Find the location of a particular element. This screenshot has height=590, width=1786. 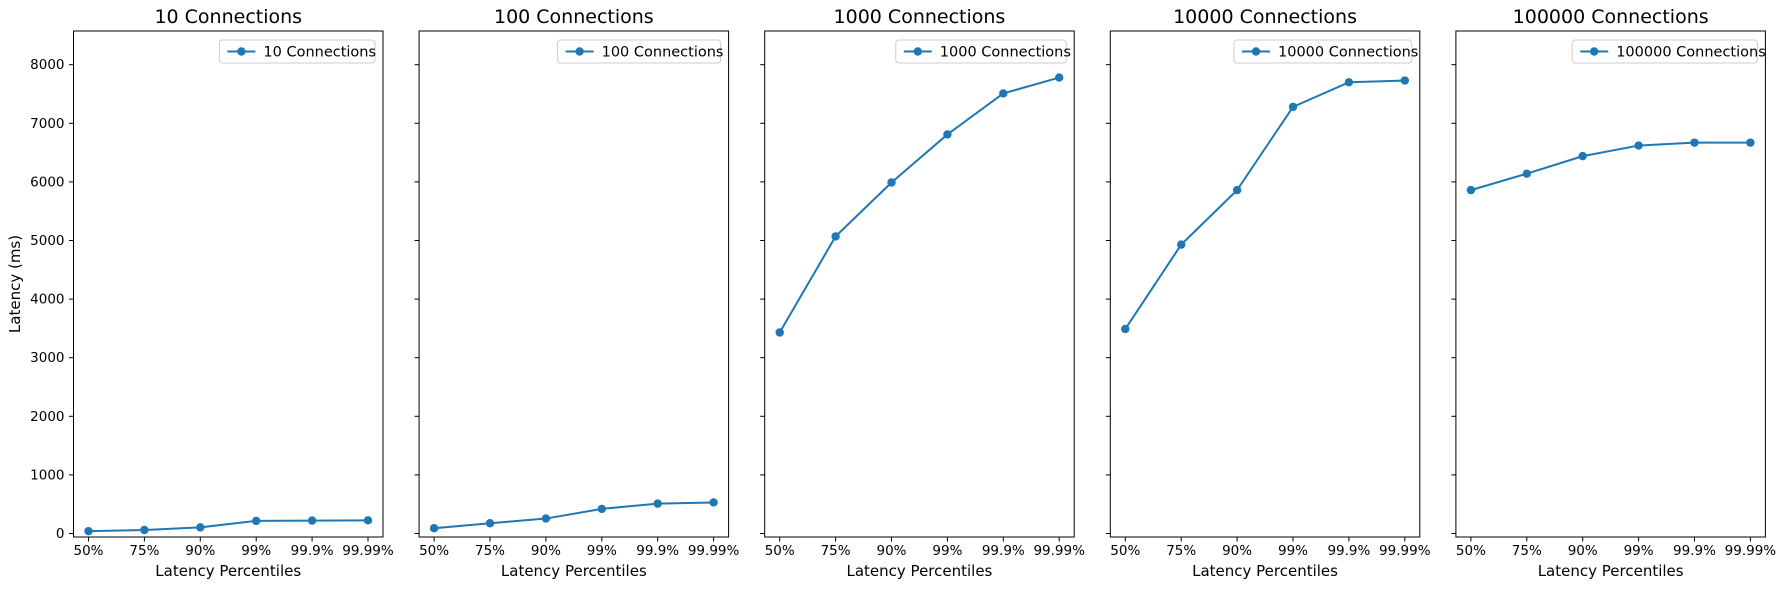

y-tick-label: 4000 is located at coordinates (47, 300).